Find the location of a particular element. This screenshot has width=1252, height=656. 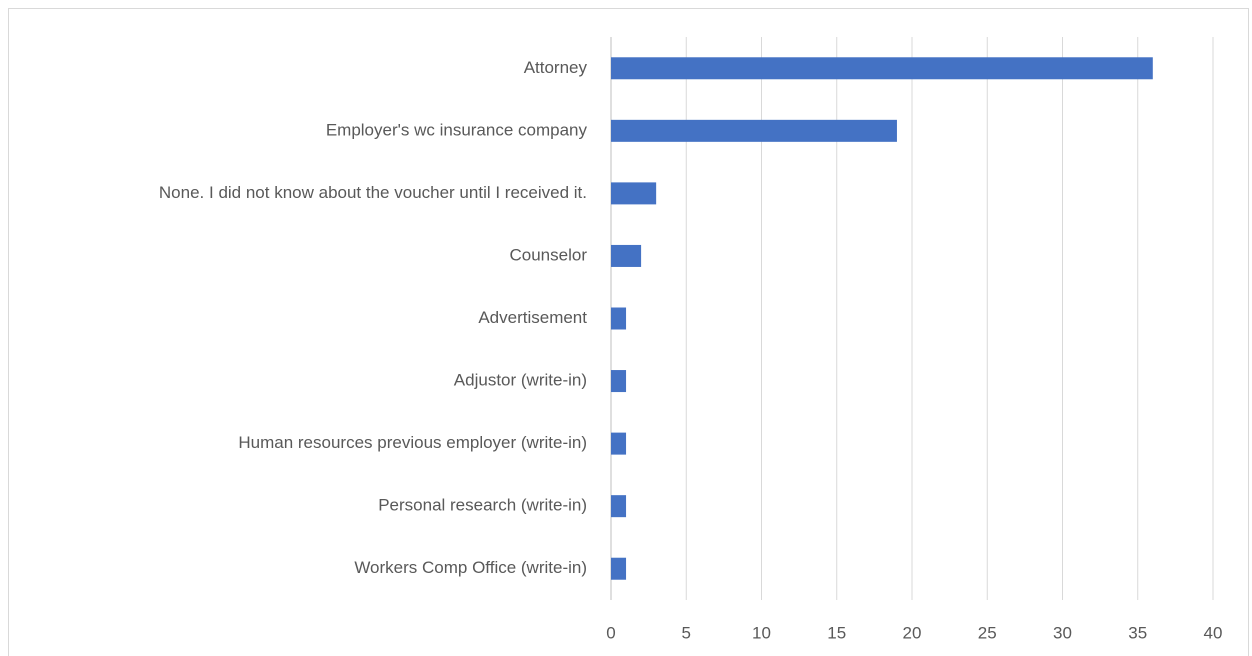

y-tick-label: Personal research (write-in) is located at coordinates (482, 505).